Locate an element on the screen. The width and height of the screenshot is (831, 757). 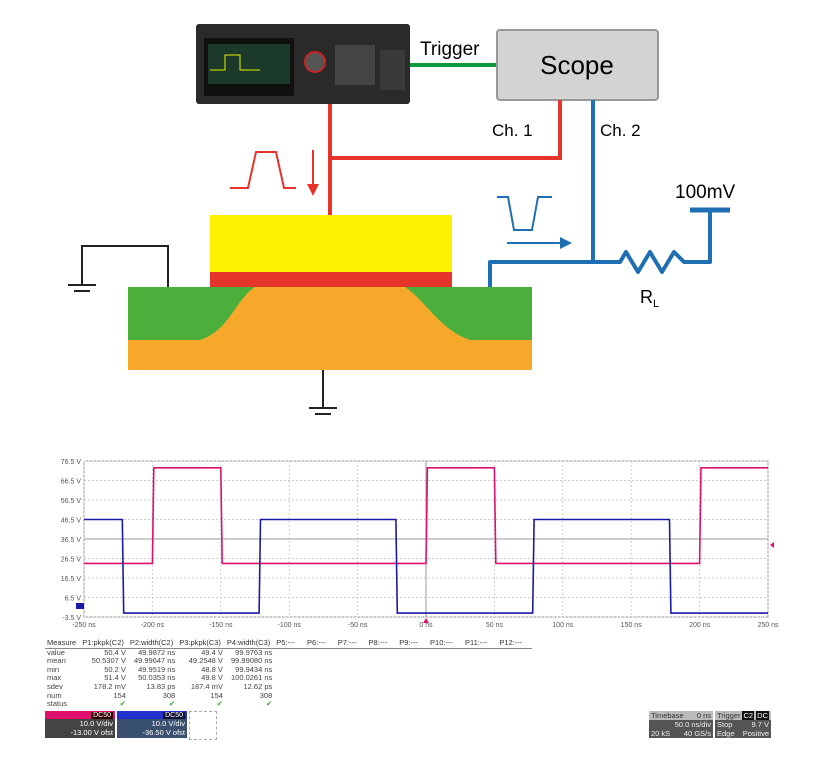
measure-header: P8:--- is located at coordinates (382, 643).